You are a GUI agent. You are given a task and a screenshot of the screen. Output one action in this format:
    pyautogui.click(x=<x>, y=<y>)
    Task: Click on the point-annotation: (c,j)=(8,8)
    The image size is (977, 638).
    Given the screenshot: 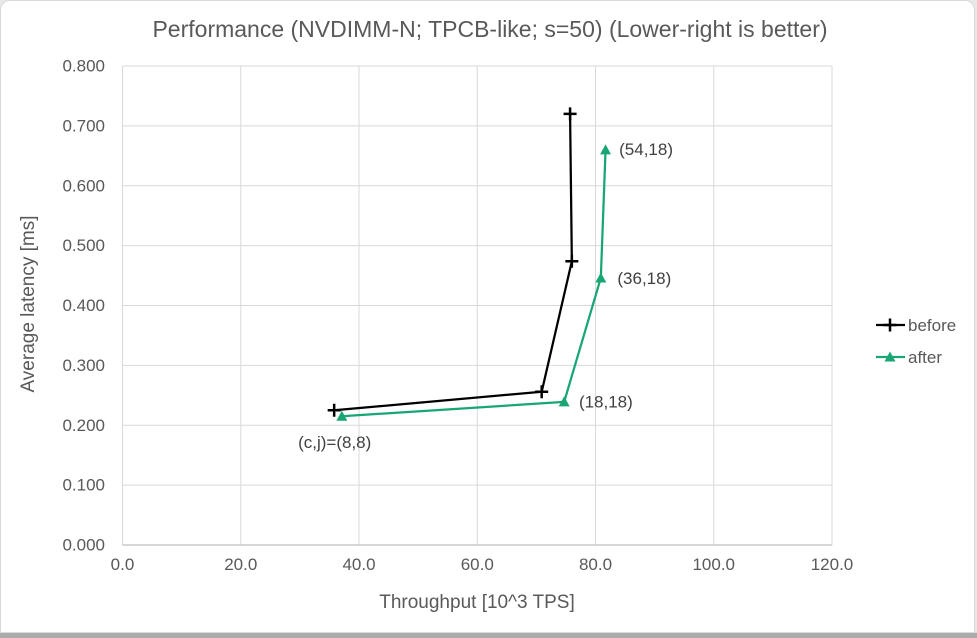 What is the action you would take?
    pyautogui.click(x=334, y=442)
    